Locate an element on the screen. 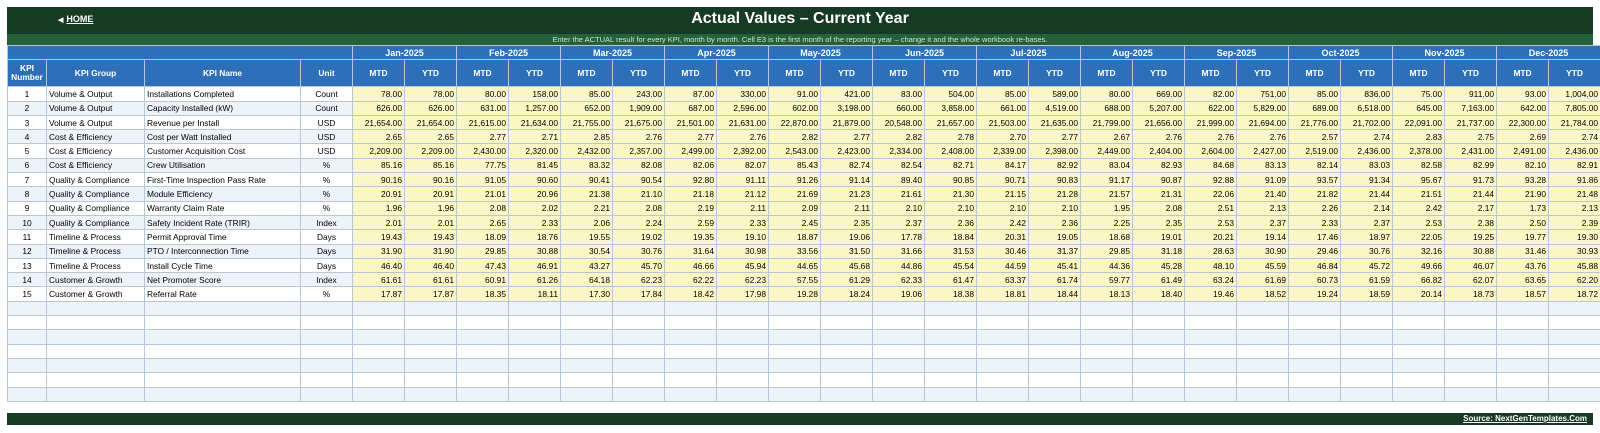 This screenshot has width=1600, height=433. ytd-value-cell: 21,657.00 is located at coordinates (950, 122).